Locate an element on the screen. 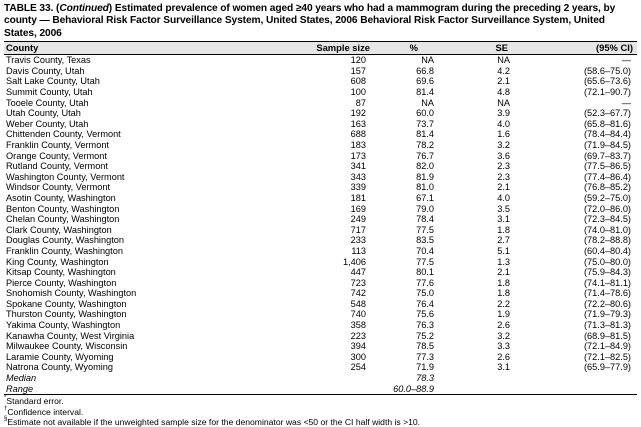 The height and width of the screenshot is (427, 641). cell-percent: 75.0 is located at coordinates (425, 293).